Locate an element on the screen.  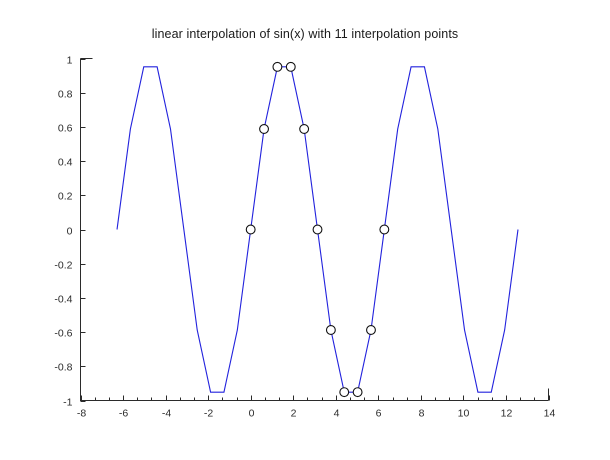
y-tick-label: -0.4 is located at coordinates (63, 299).